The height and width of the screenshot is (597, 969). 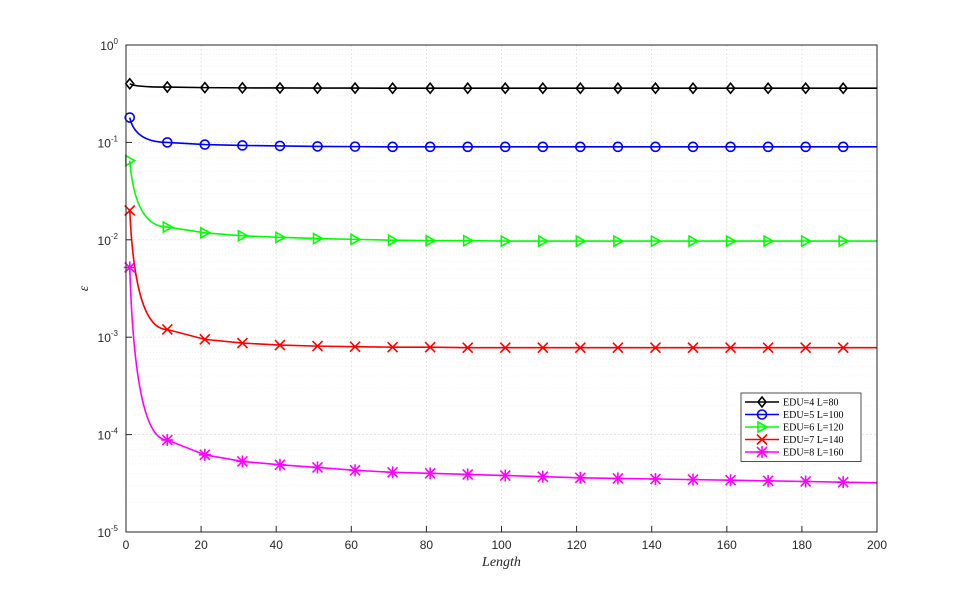 What do you see at coordinates (352, 545) in the screenshot?
I see `x-tick-label: 60` at bounding box center [352, 545].